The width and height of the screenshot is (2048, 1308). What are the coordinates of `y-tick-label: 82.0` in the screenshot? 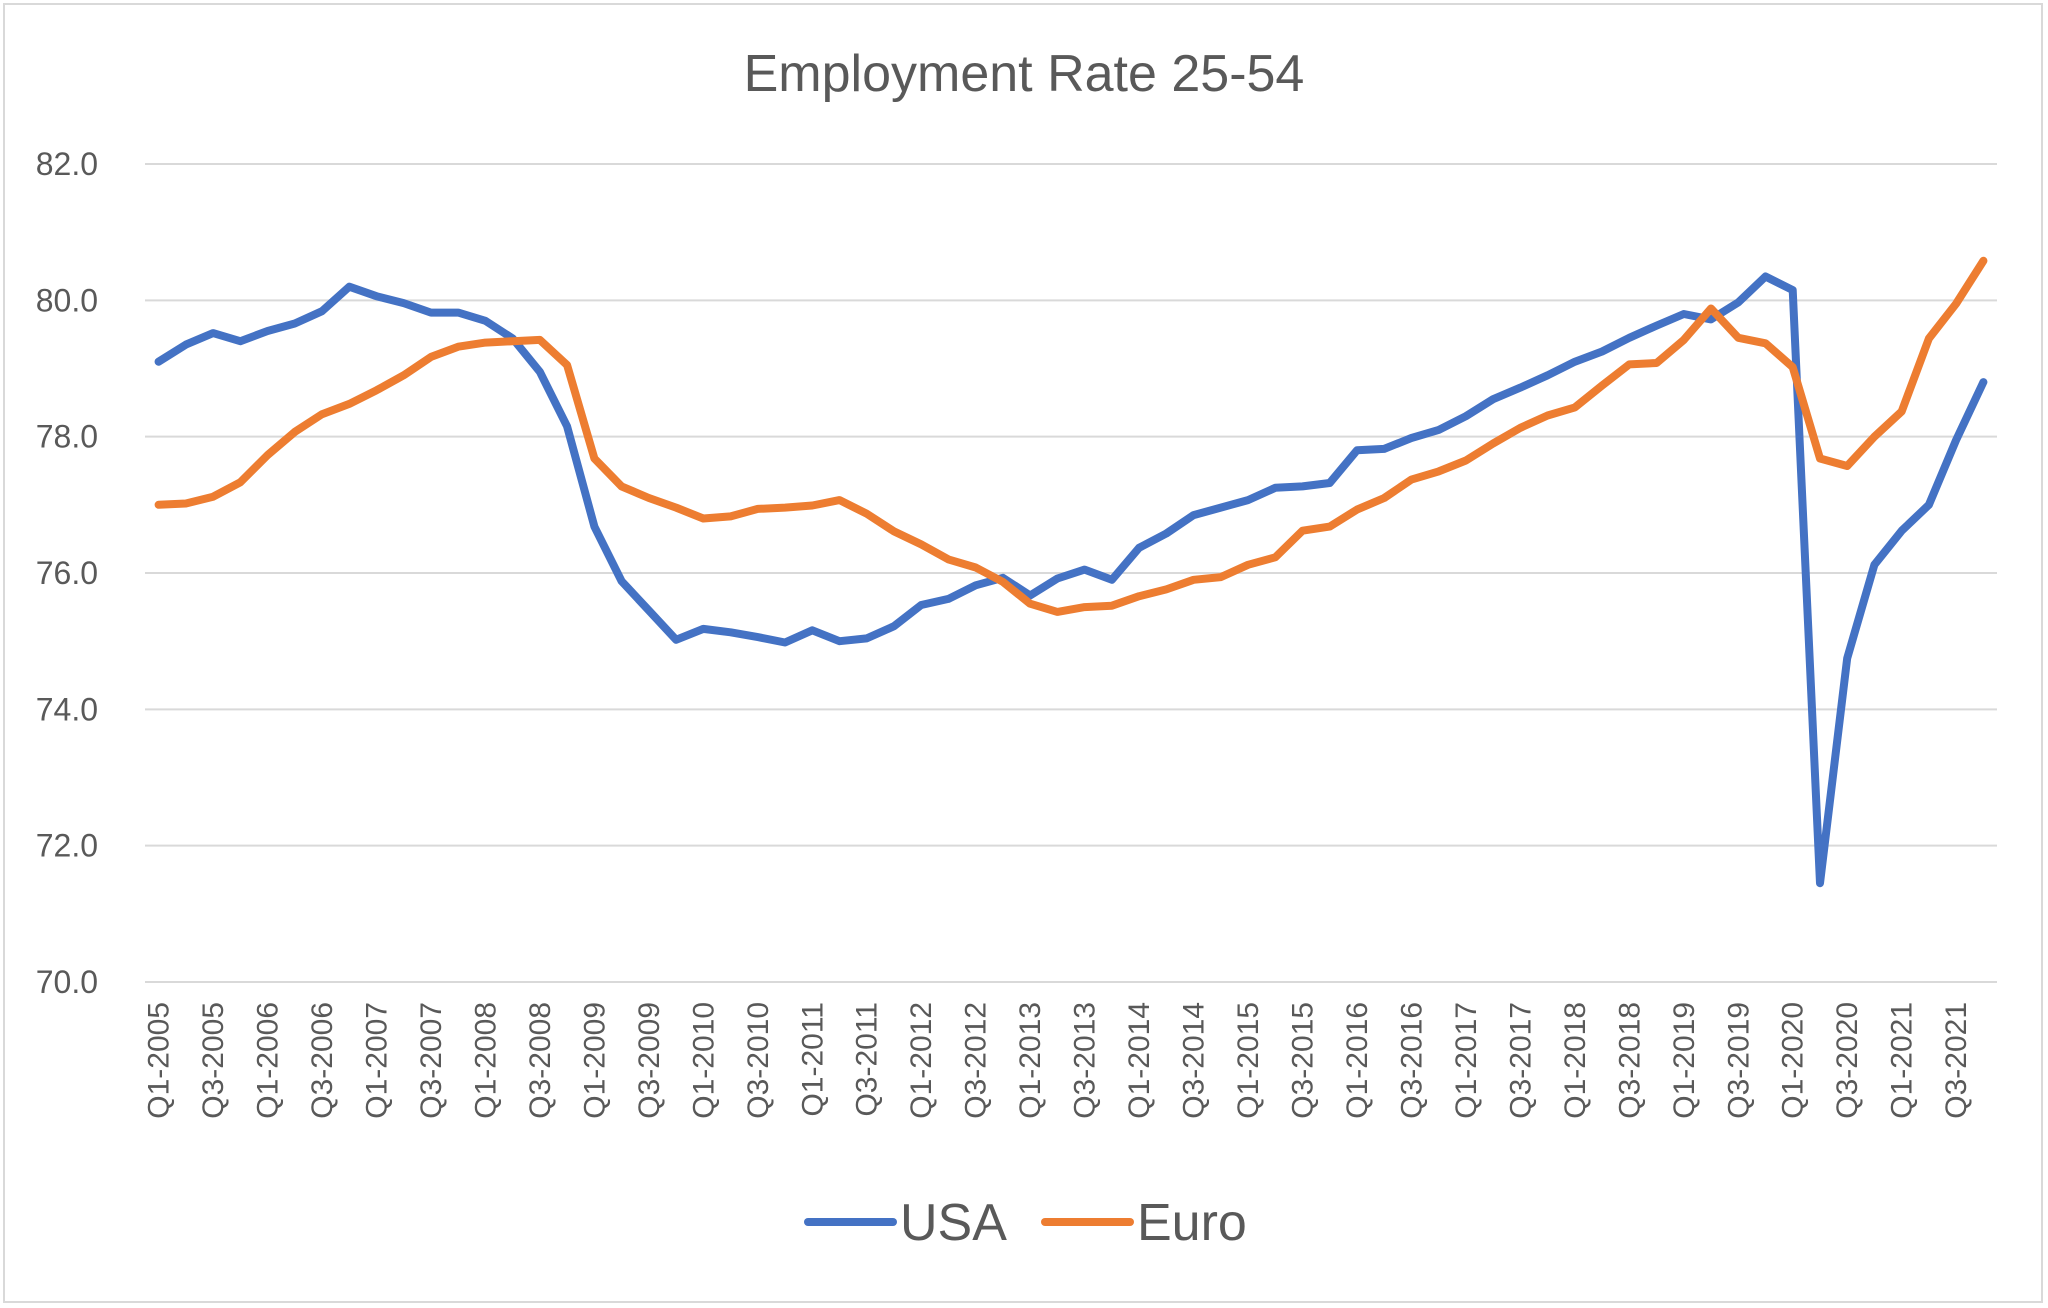 It's located at (67, 164).